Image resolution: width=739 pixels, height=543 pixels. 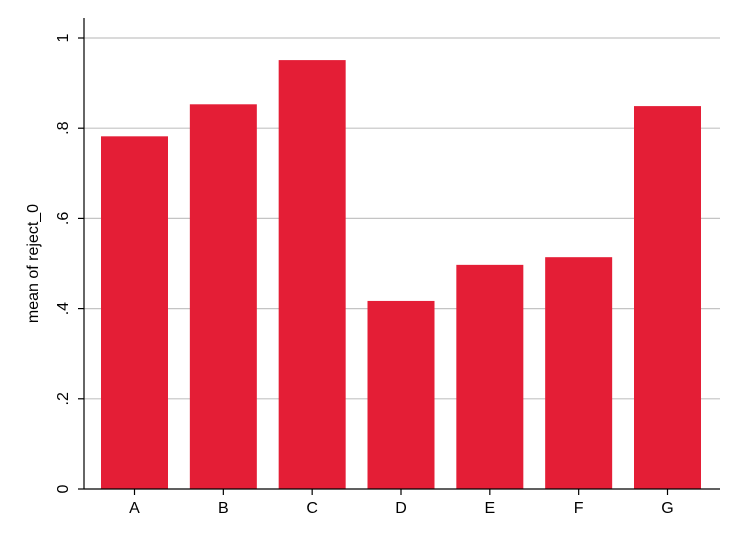 I want to click on y-tick-label: .2, so click(x=63, y=398).